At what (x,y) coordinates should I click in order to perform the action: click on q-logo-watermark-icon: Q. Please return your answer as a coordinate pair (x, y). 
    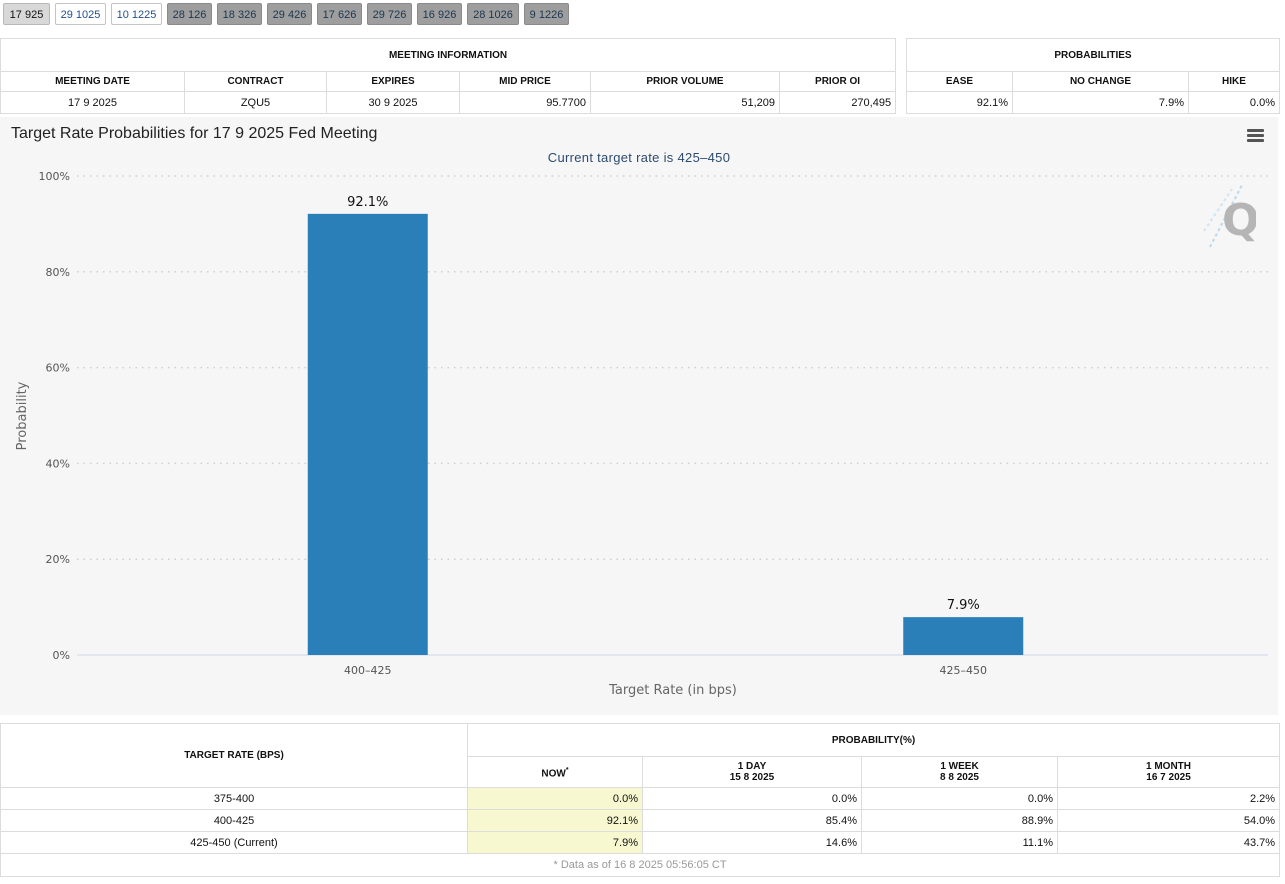
    Looking at the image, I should click on (1229, 216).